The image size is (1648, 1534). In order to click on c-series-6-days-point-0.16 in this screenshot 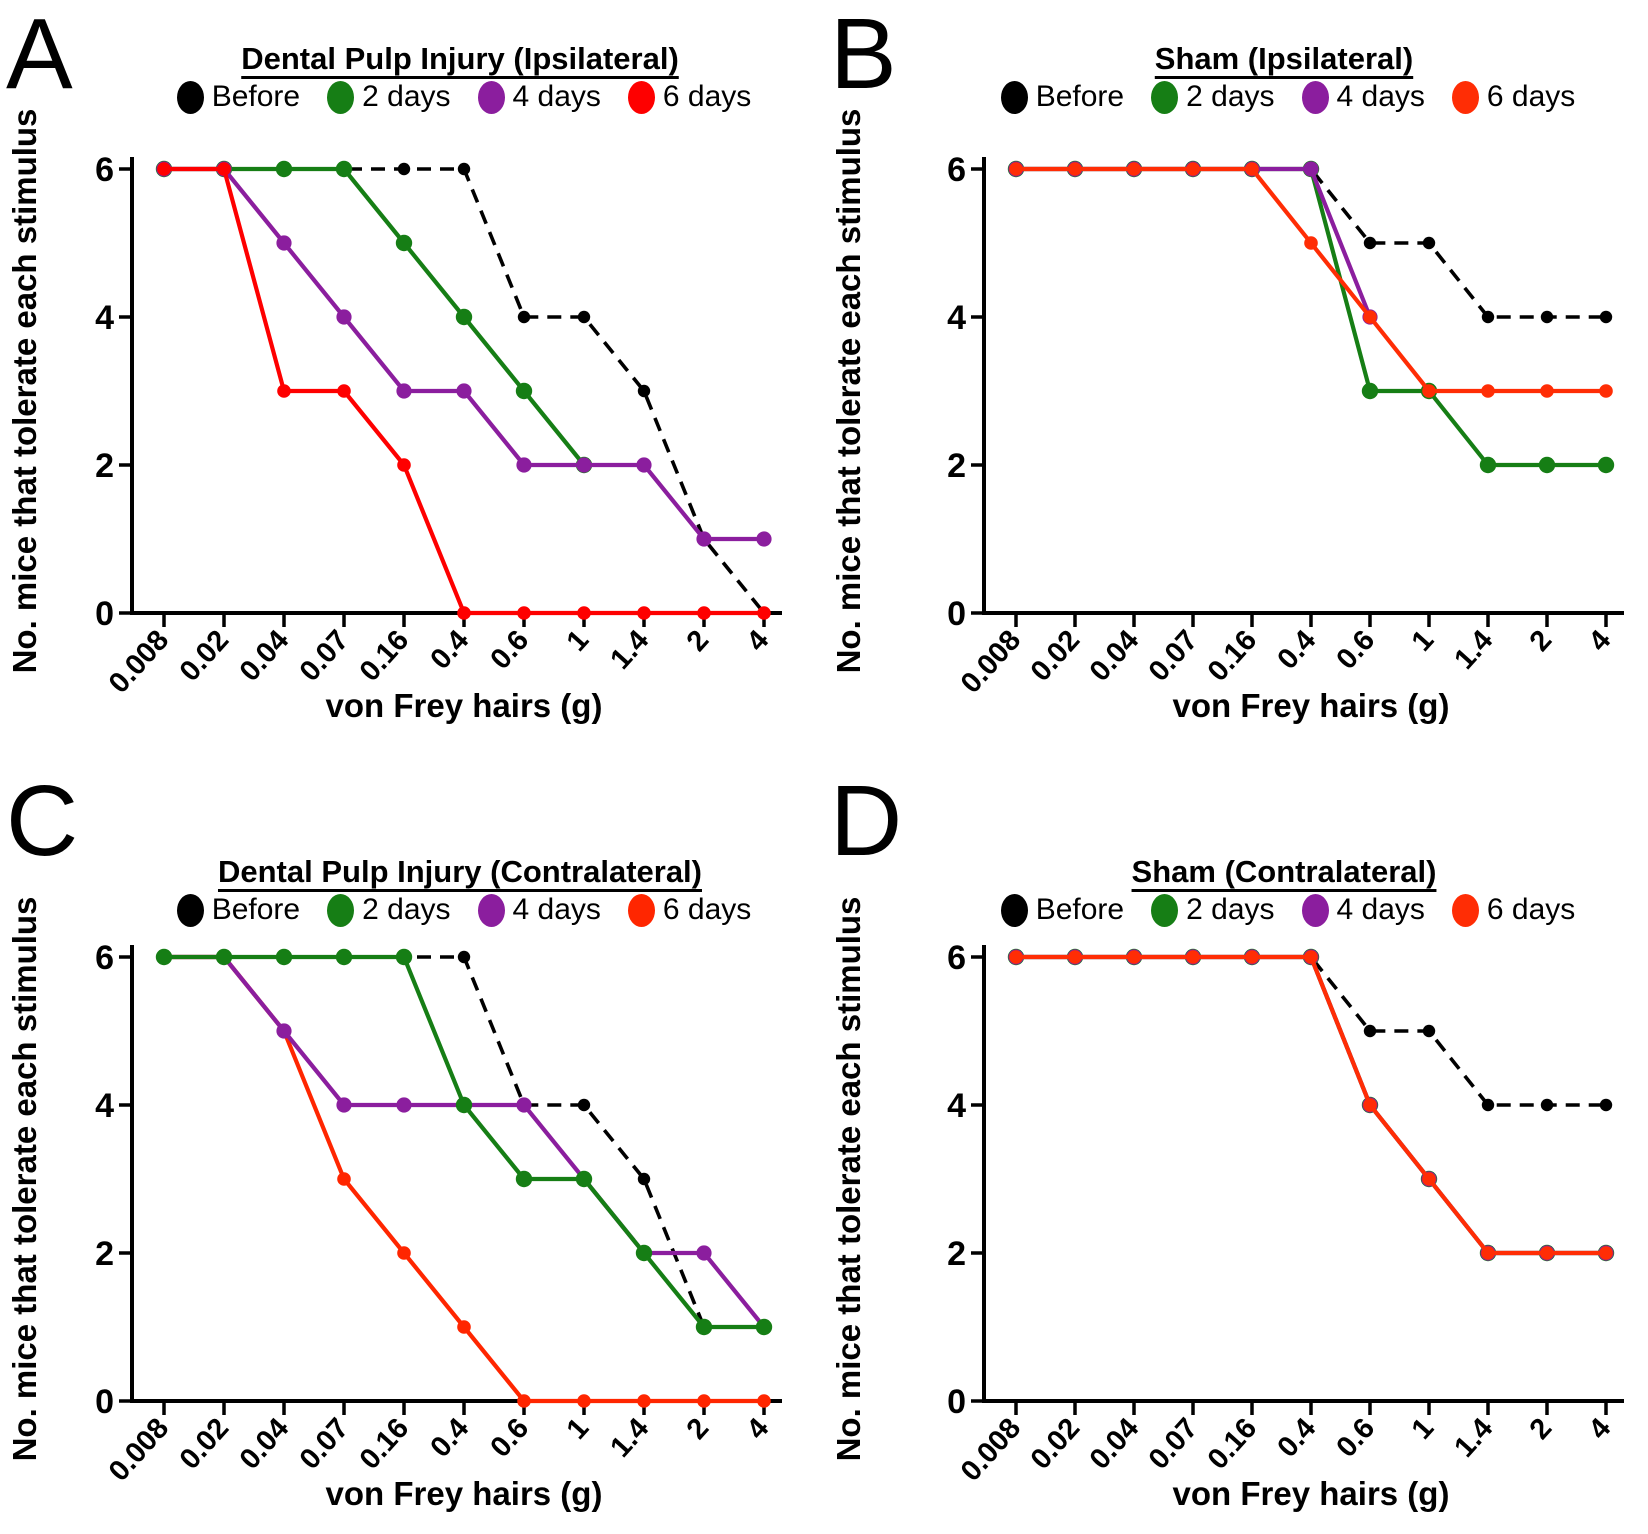, I will do `click(404, 1253)`.